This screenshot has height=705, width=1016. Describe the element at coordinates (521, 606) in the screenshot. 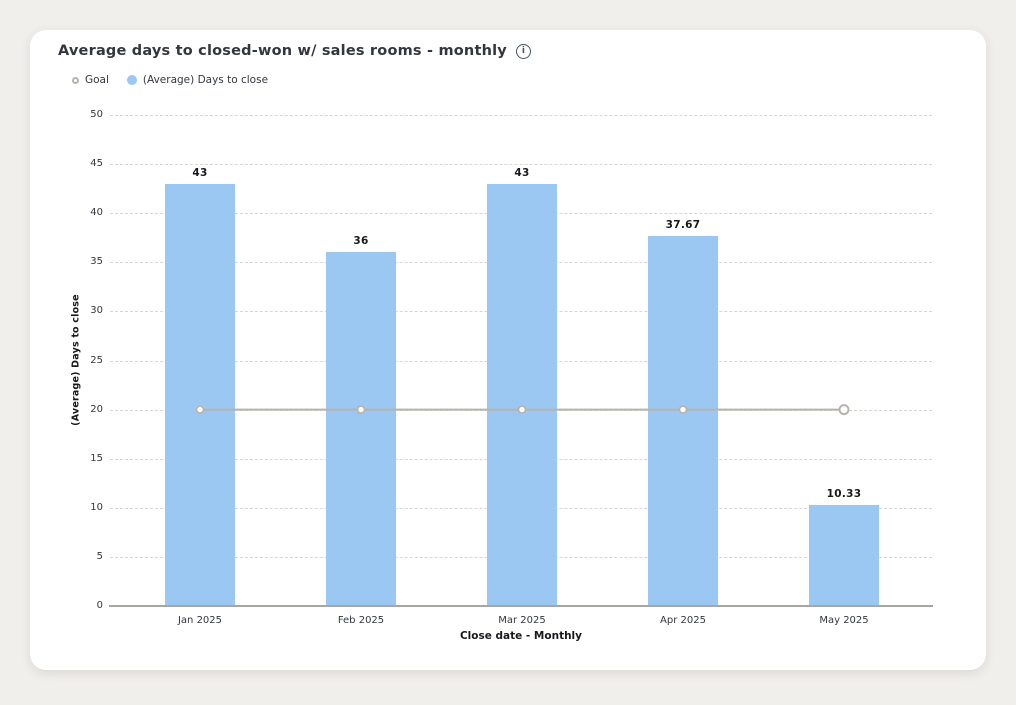

I see `x-axis-line` at that location.